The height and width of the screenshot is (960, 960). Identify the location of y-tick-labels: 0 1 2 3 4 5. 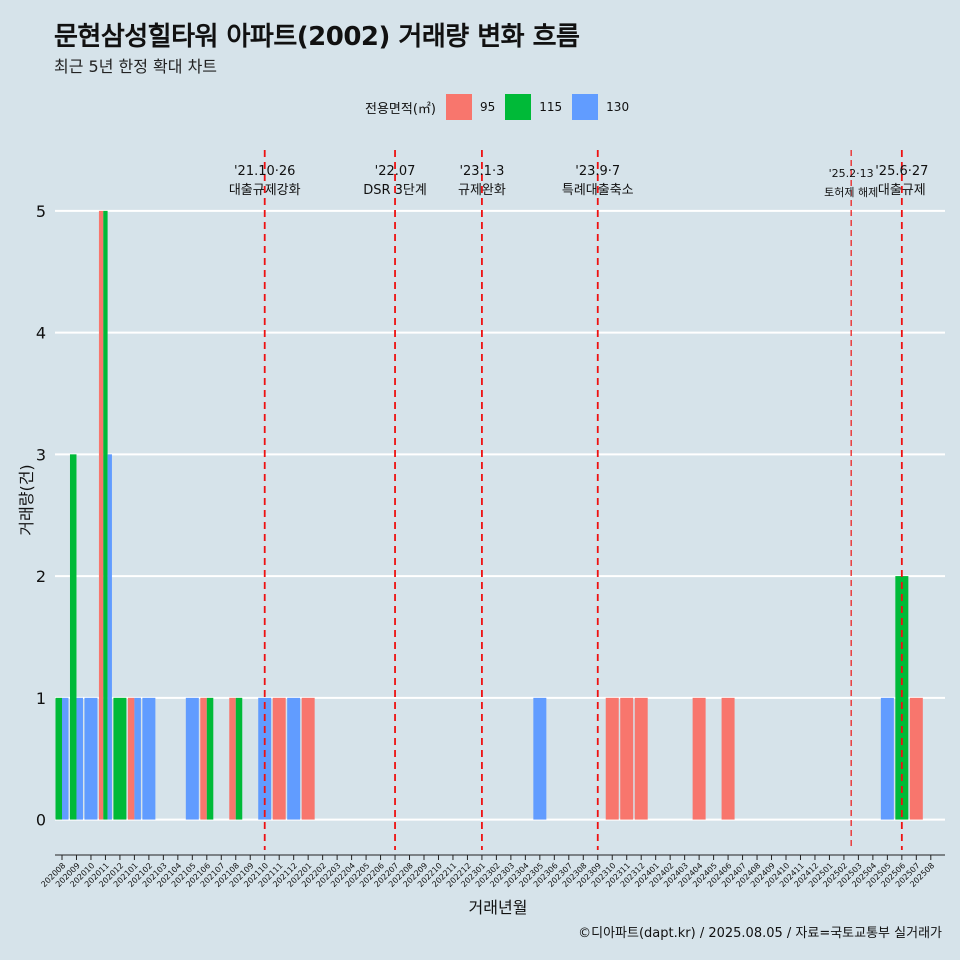
(41, 516).